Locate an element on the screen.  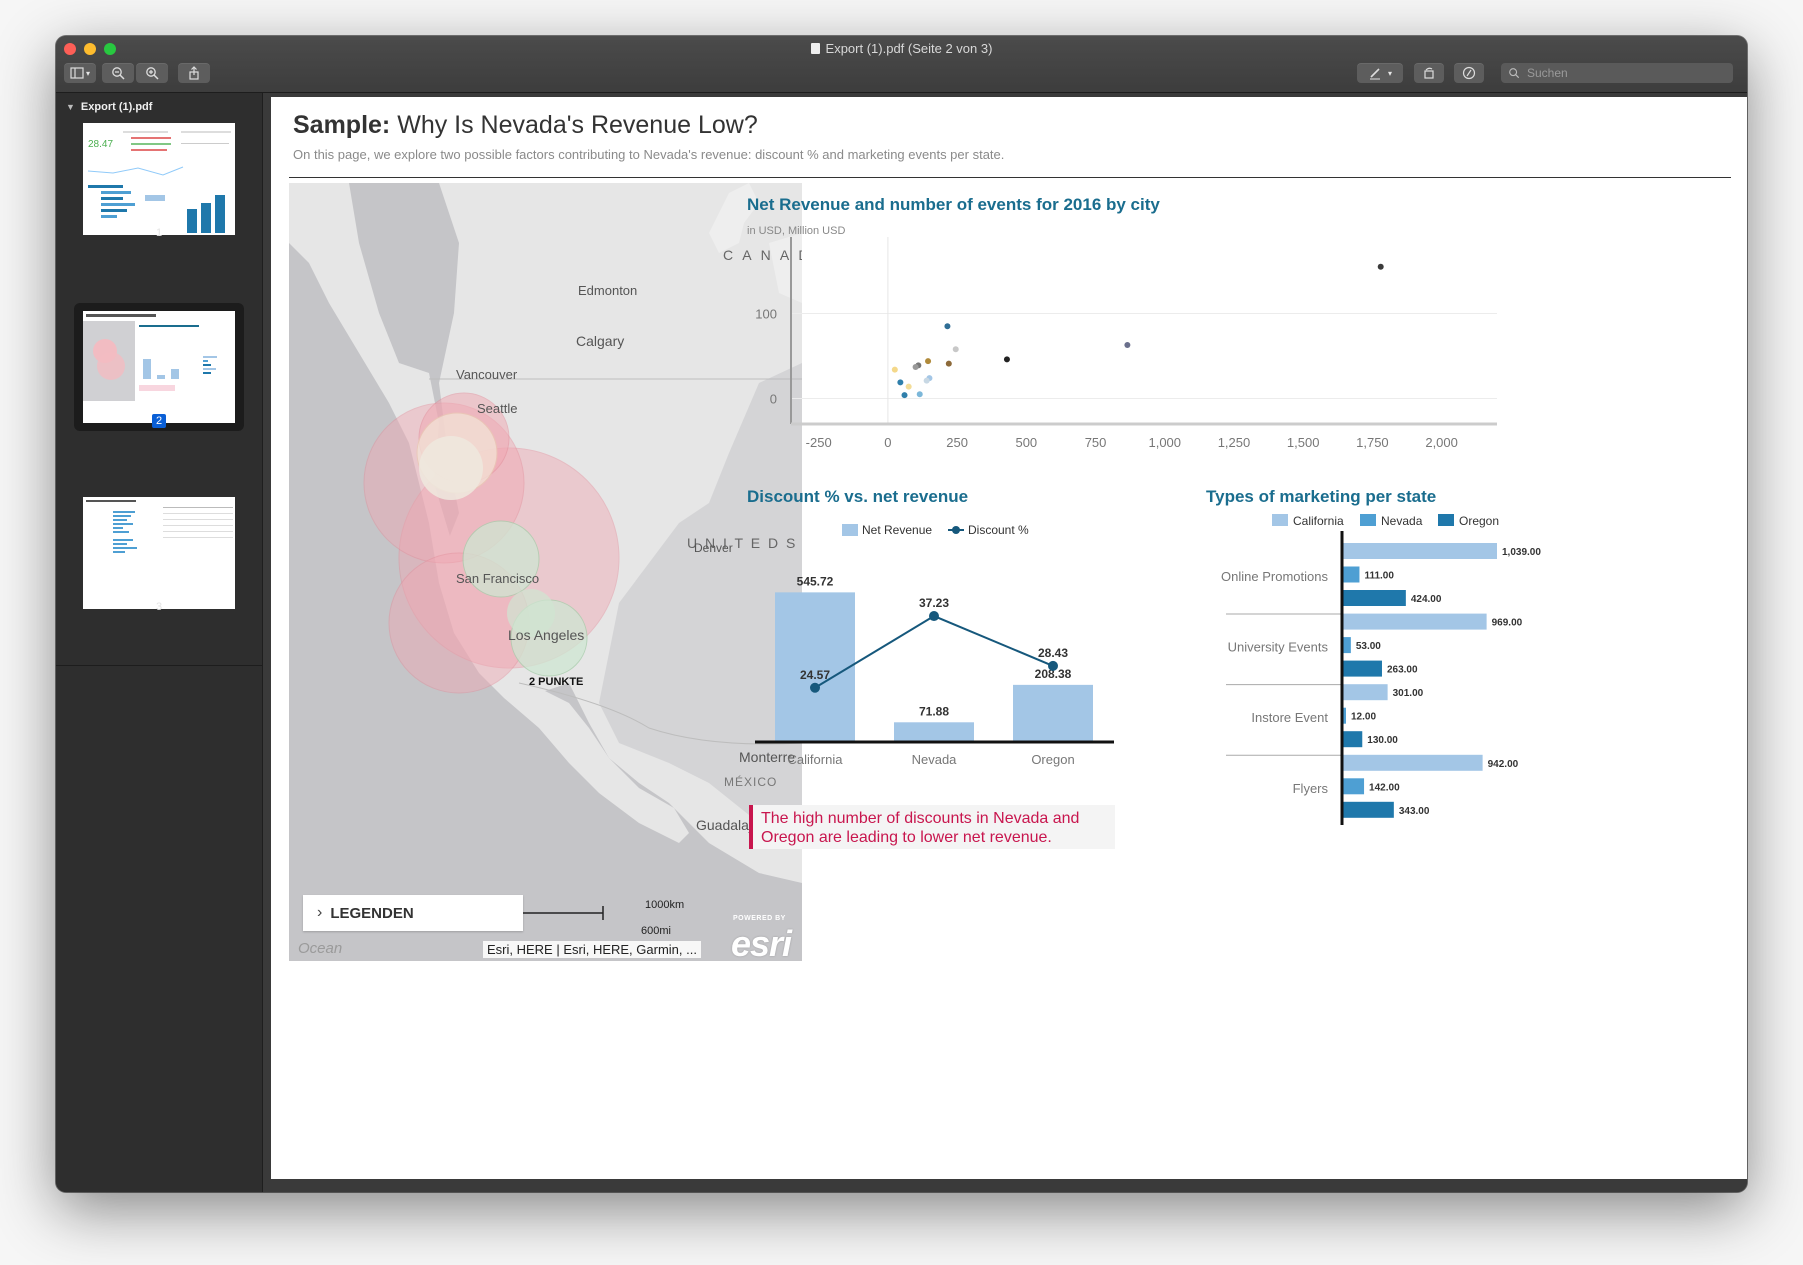
disclosure-triangle-icon: ▼ is located at coordinates (70, 107).